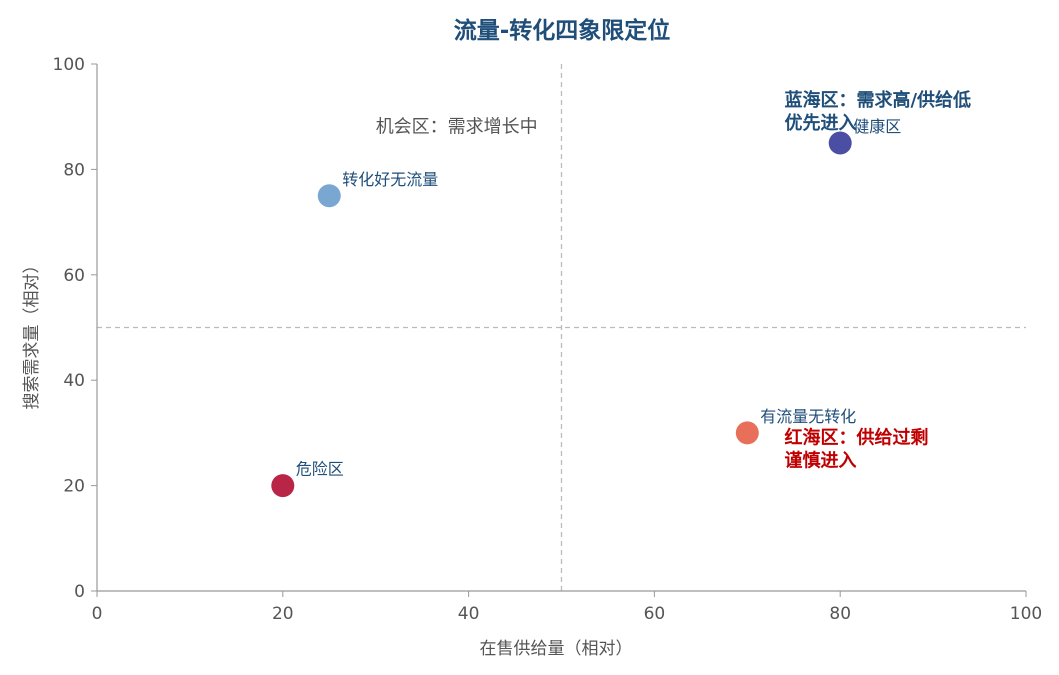 The image size is (1059, 675). What do you see at coordinates (320, 469) in the screenshot?
I see `point-label: 危险区` at bounding box center [320, 469].